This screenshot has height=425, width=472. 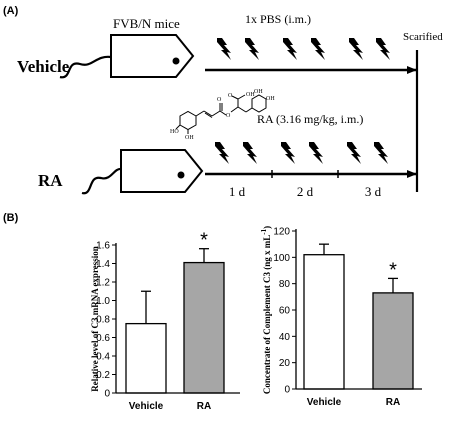 I want to click on vehicle-group-label: Vehicle, so click(x=43, y=66).